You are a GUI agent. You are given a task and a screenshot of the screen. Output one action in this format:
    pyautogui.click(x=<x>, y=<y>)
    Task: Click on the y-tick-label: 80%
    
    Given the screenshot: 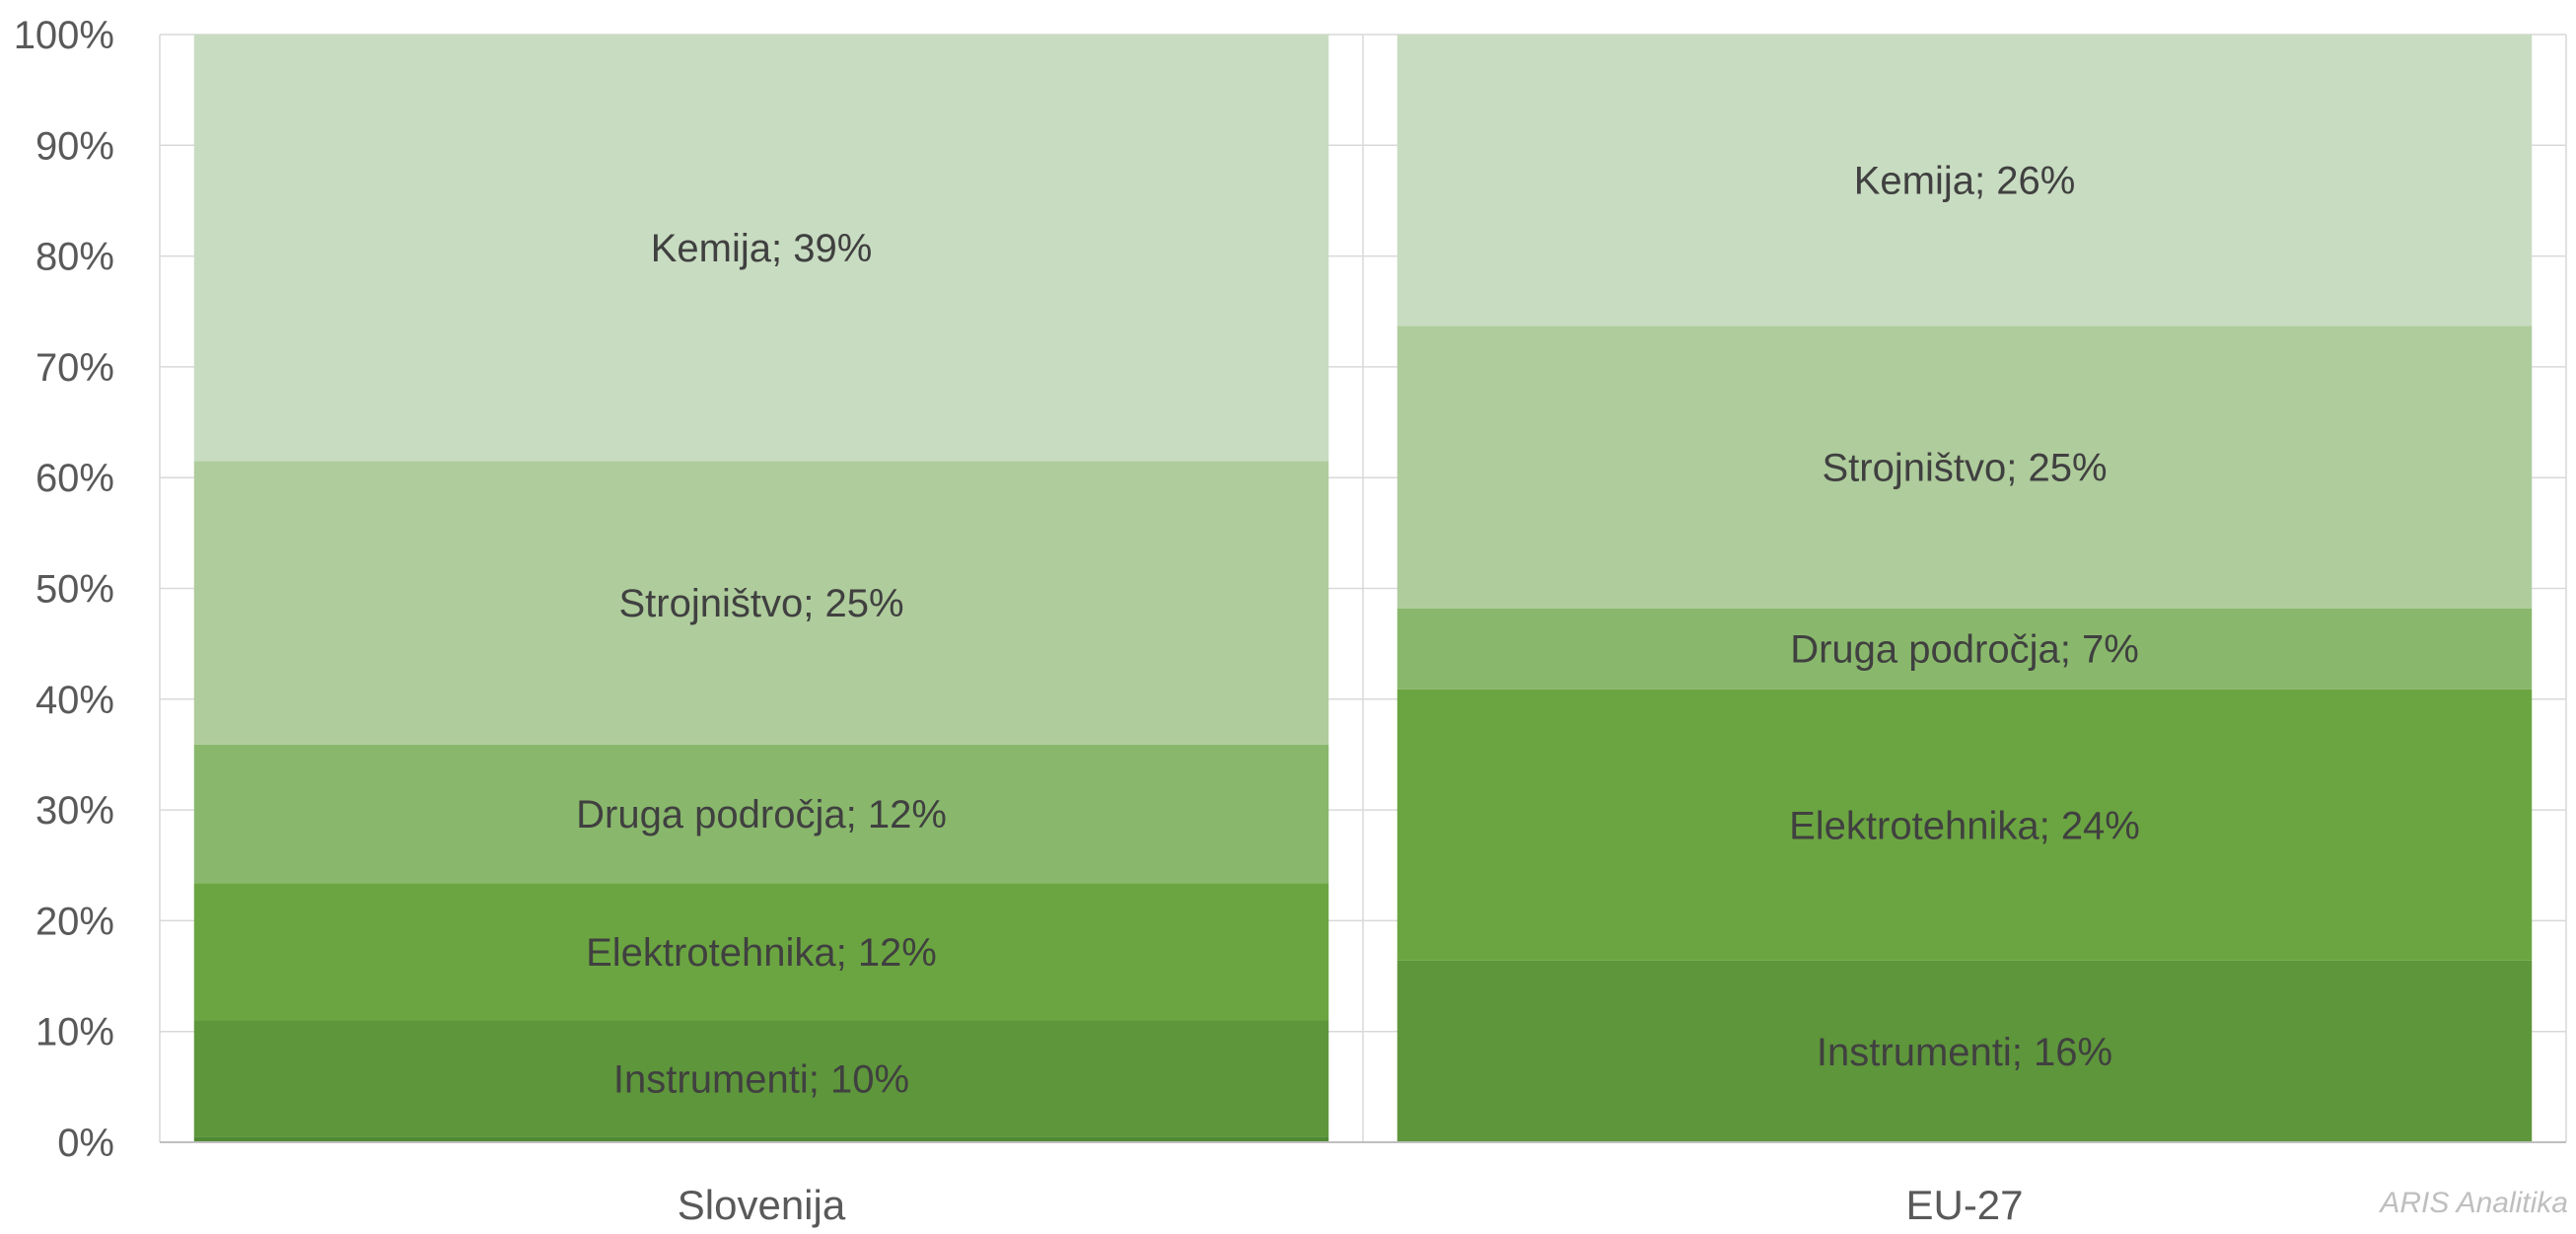 What is the action you would take?
    pyautogui.click(x=75, y=257)
    